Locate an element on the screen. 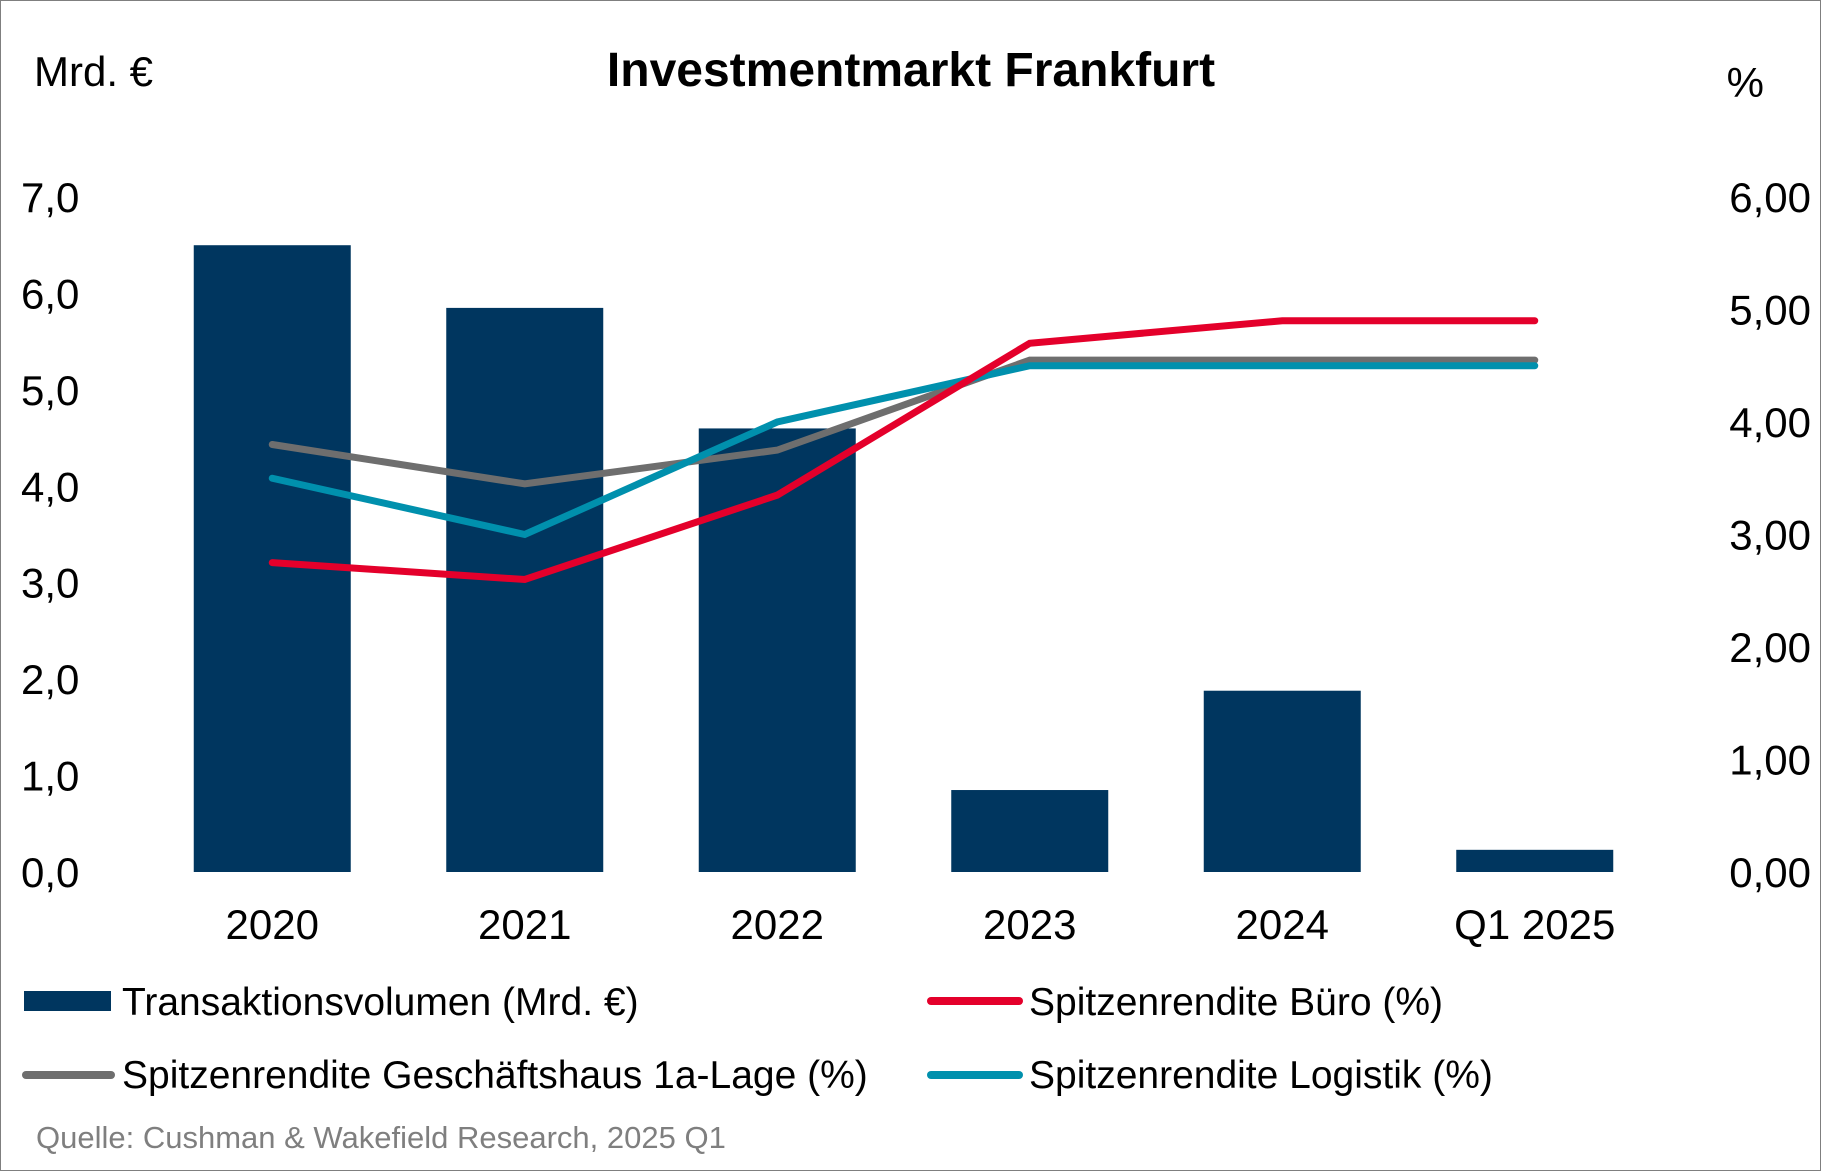  left-tick-label: 2,0 is located at coordinates (50, 679).